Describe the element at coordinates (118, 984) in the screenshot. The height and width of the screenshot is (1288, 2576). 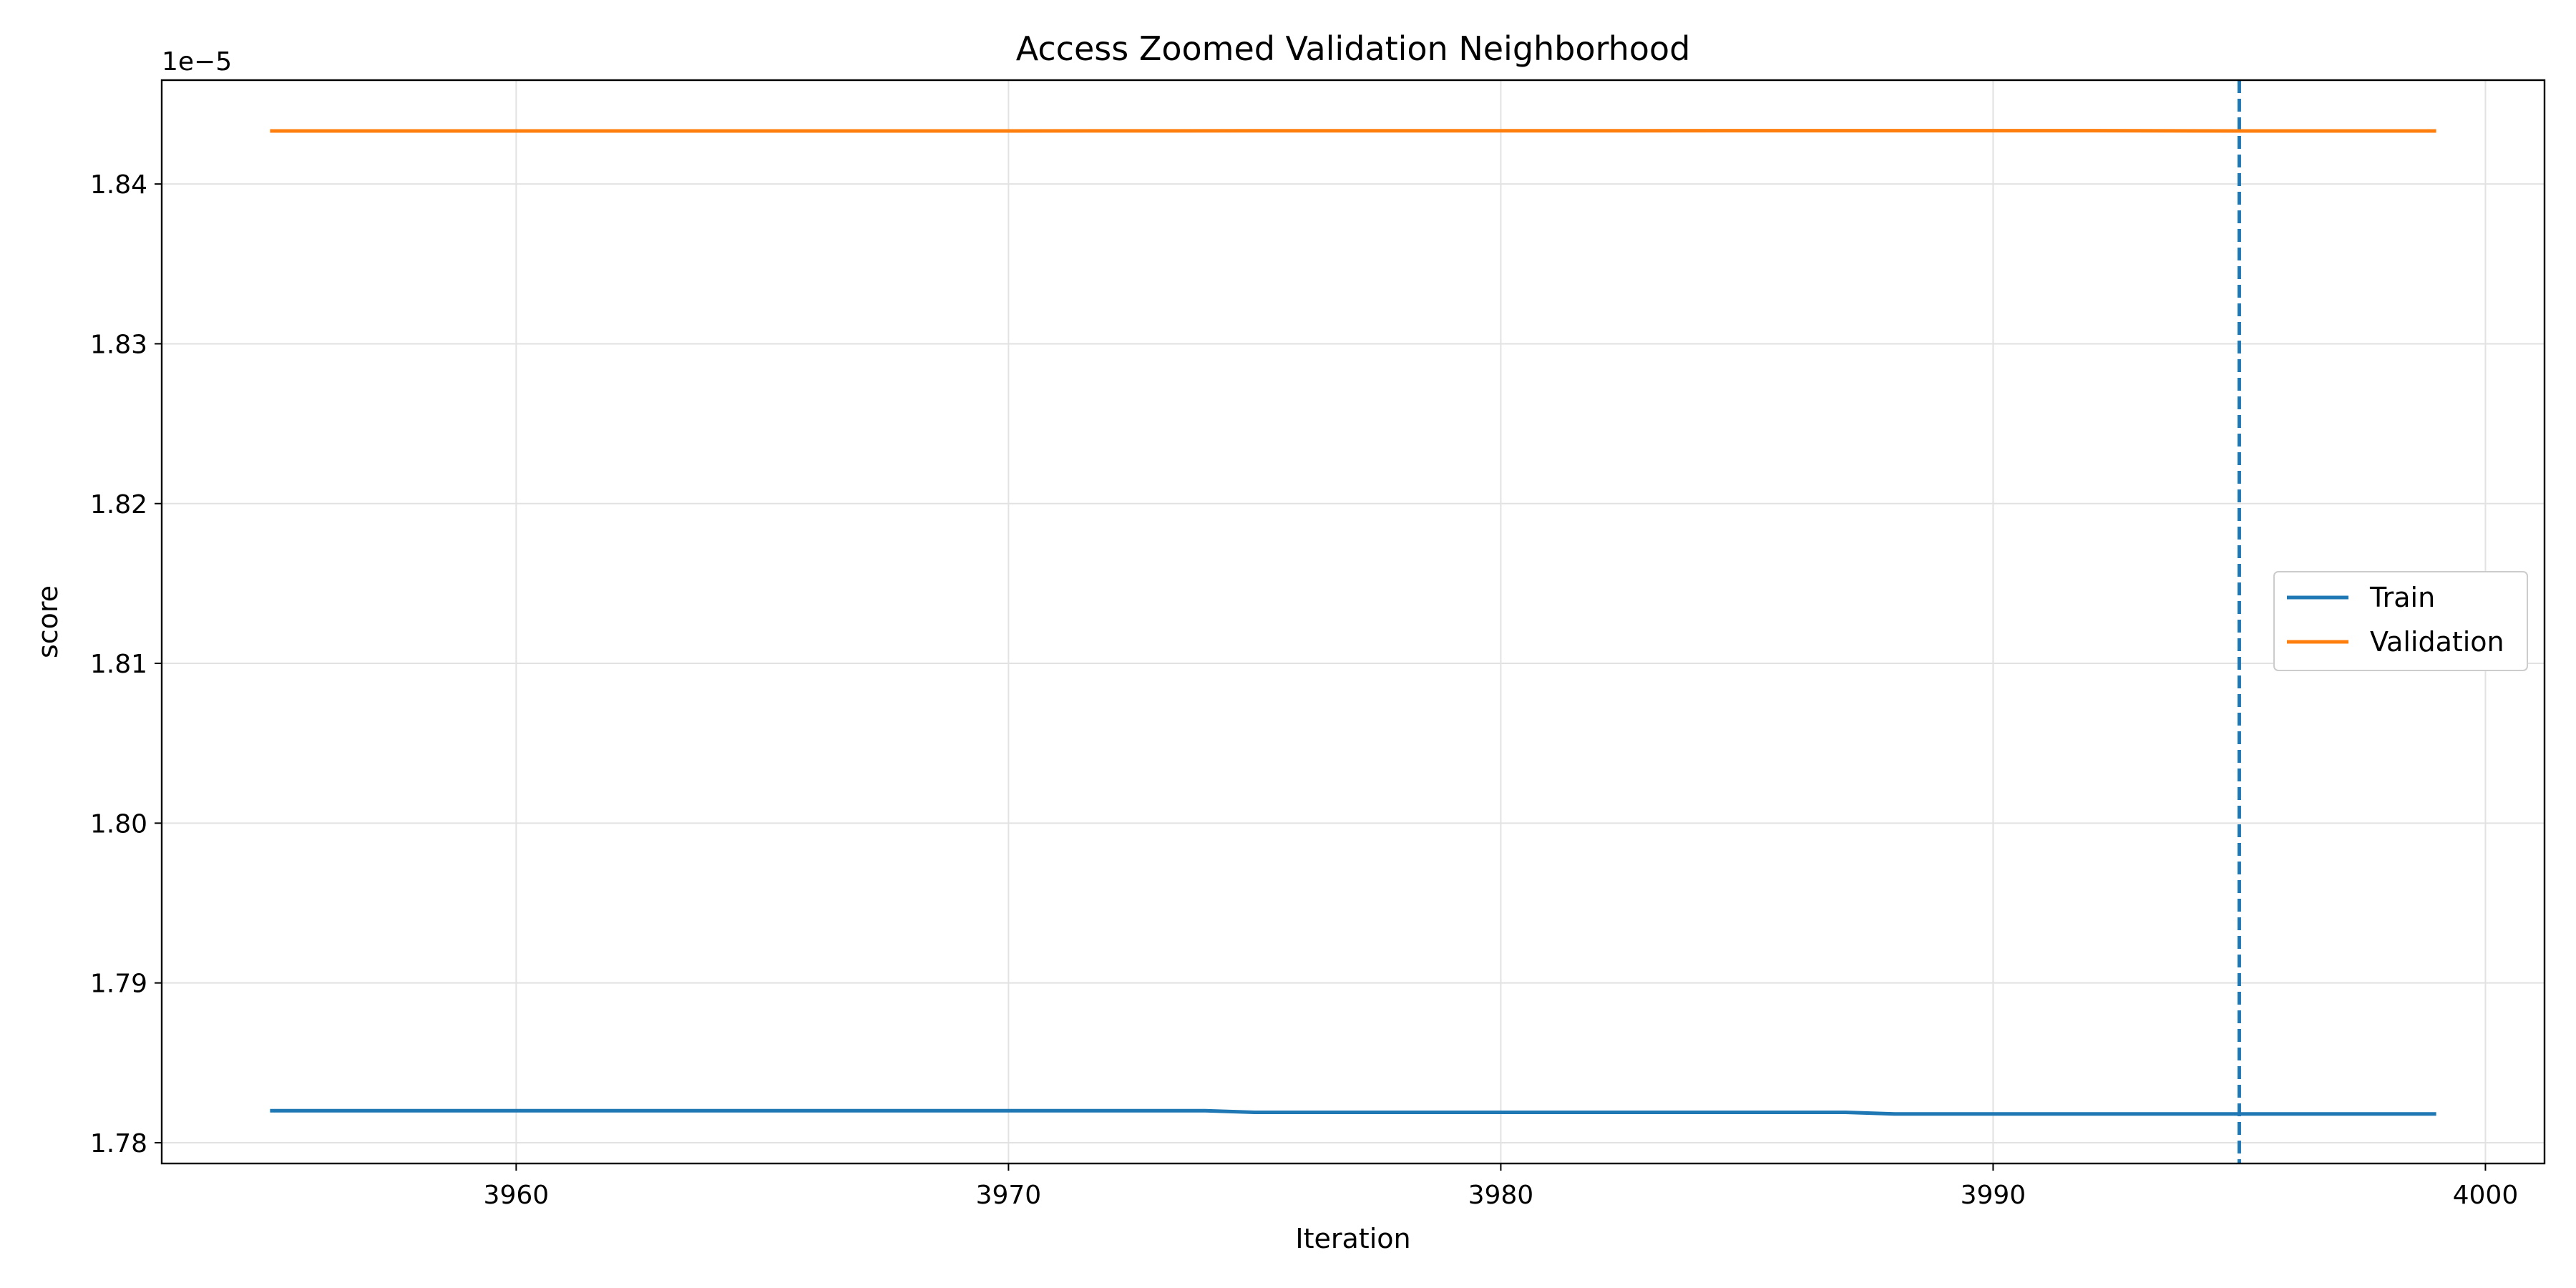
I see `y-tick-label: 1.79` at that location.